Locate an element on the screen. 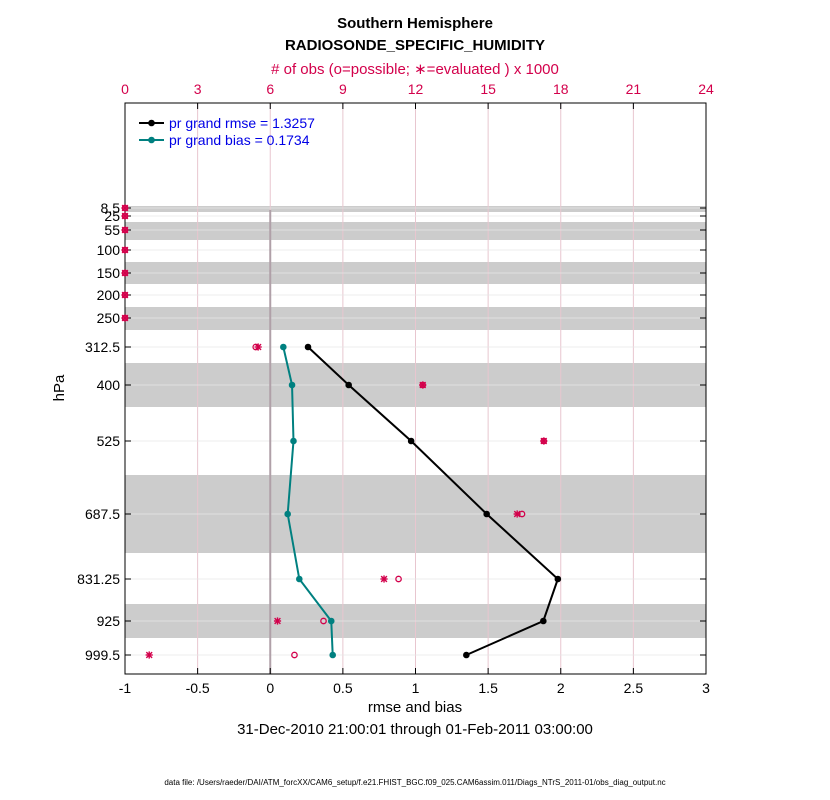  y-tick-label: 999.5 is located at coordinates (102, 655).